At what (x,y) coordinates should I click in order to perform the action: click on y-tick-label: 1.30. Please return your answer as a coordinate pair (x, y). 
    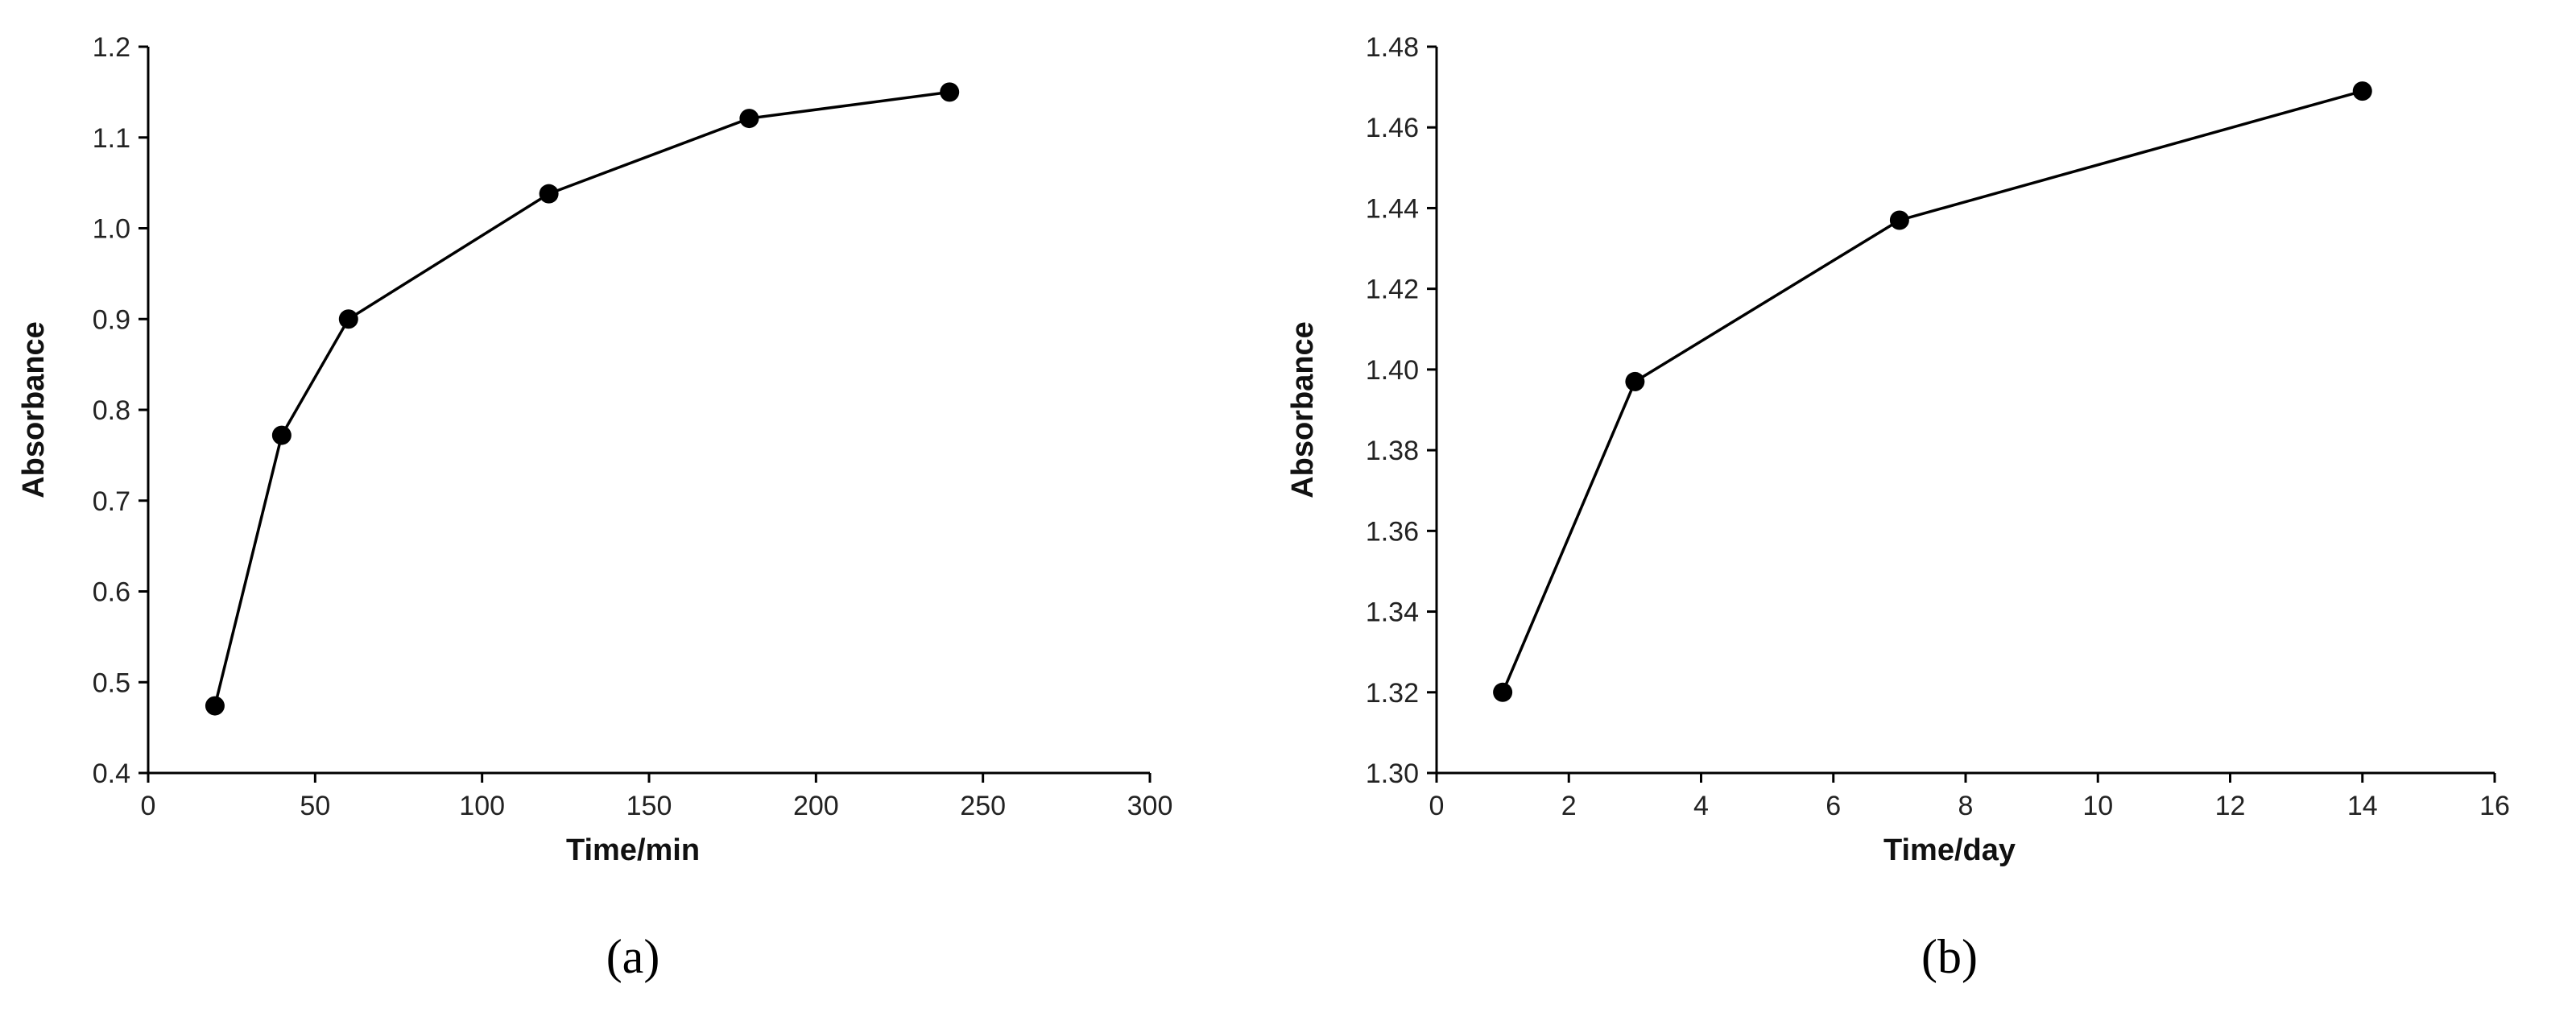
    Looking at the image, I should click on (1393, 774).